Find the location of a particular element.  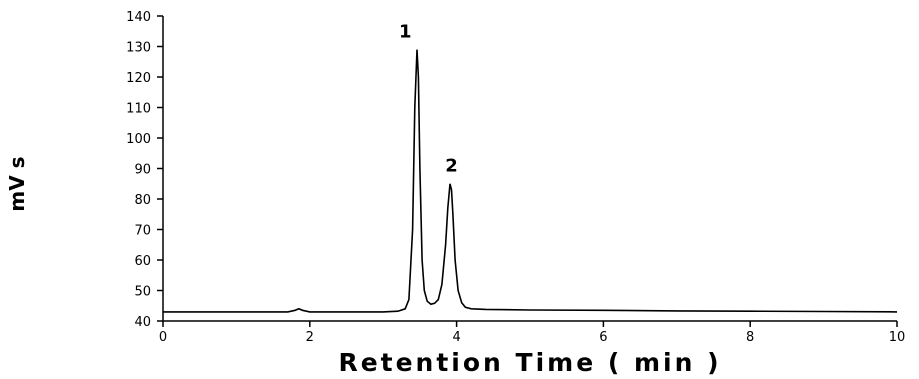

y-tick-label: 120 is located at coordinates (138, 78).